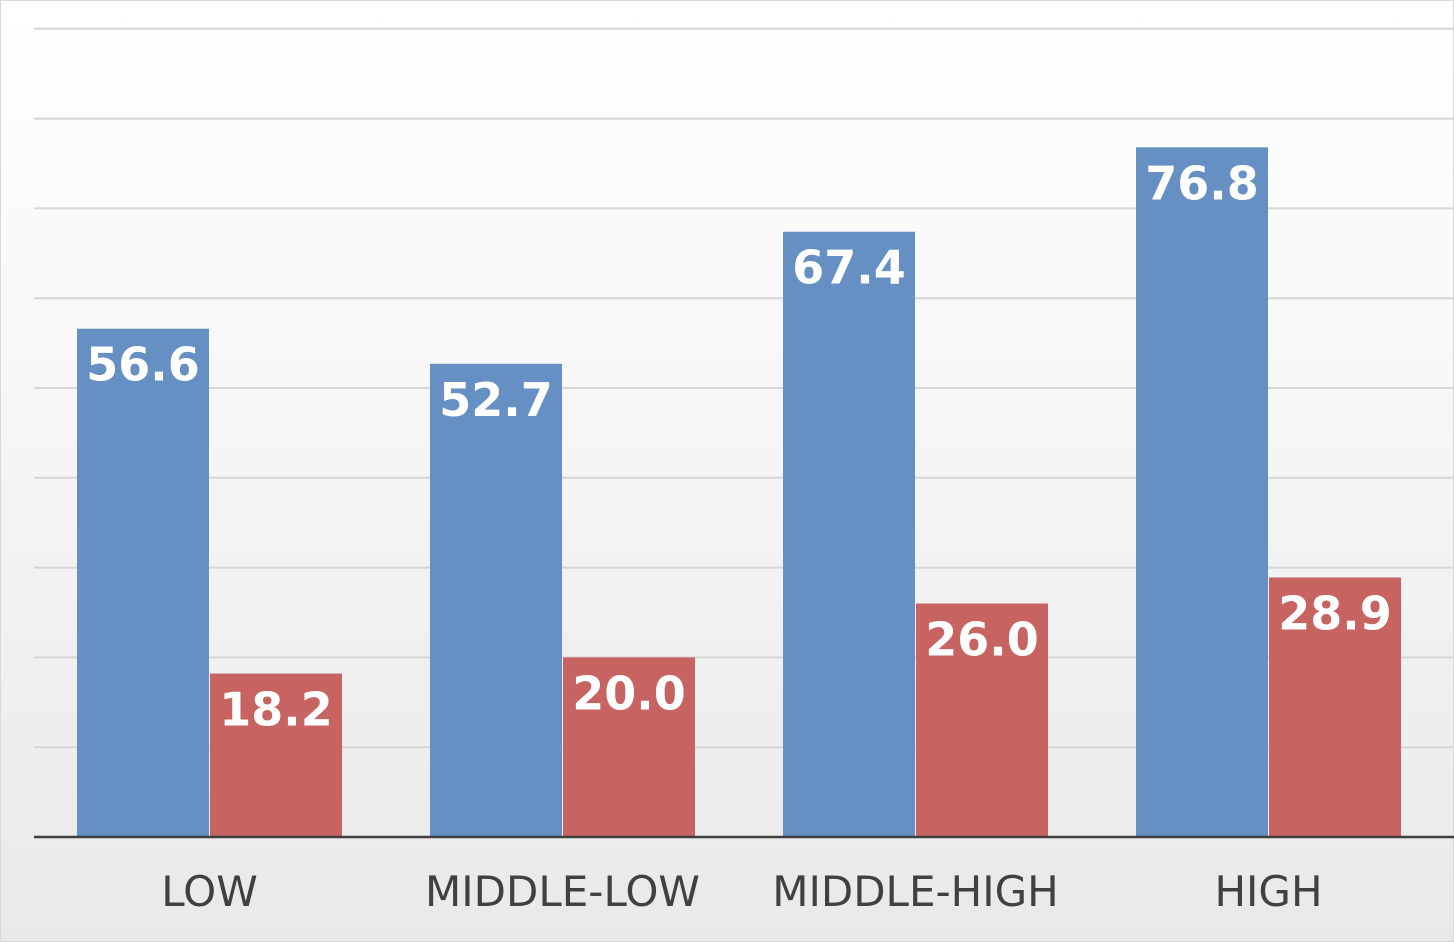 The width and height of the screenshot is (1454, 943). I want to click on bar-series1-high, so click(1202, 492).